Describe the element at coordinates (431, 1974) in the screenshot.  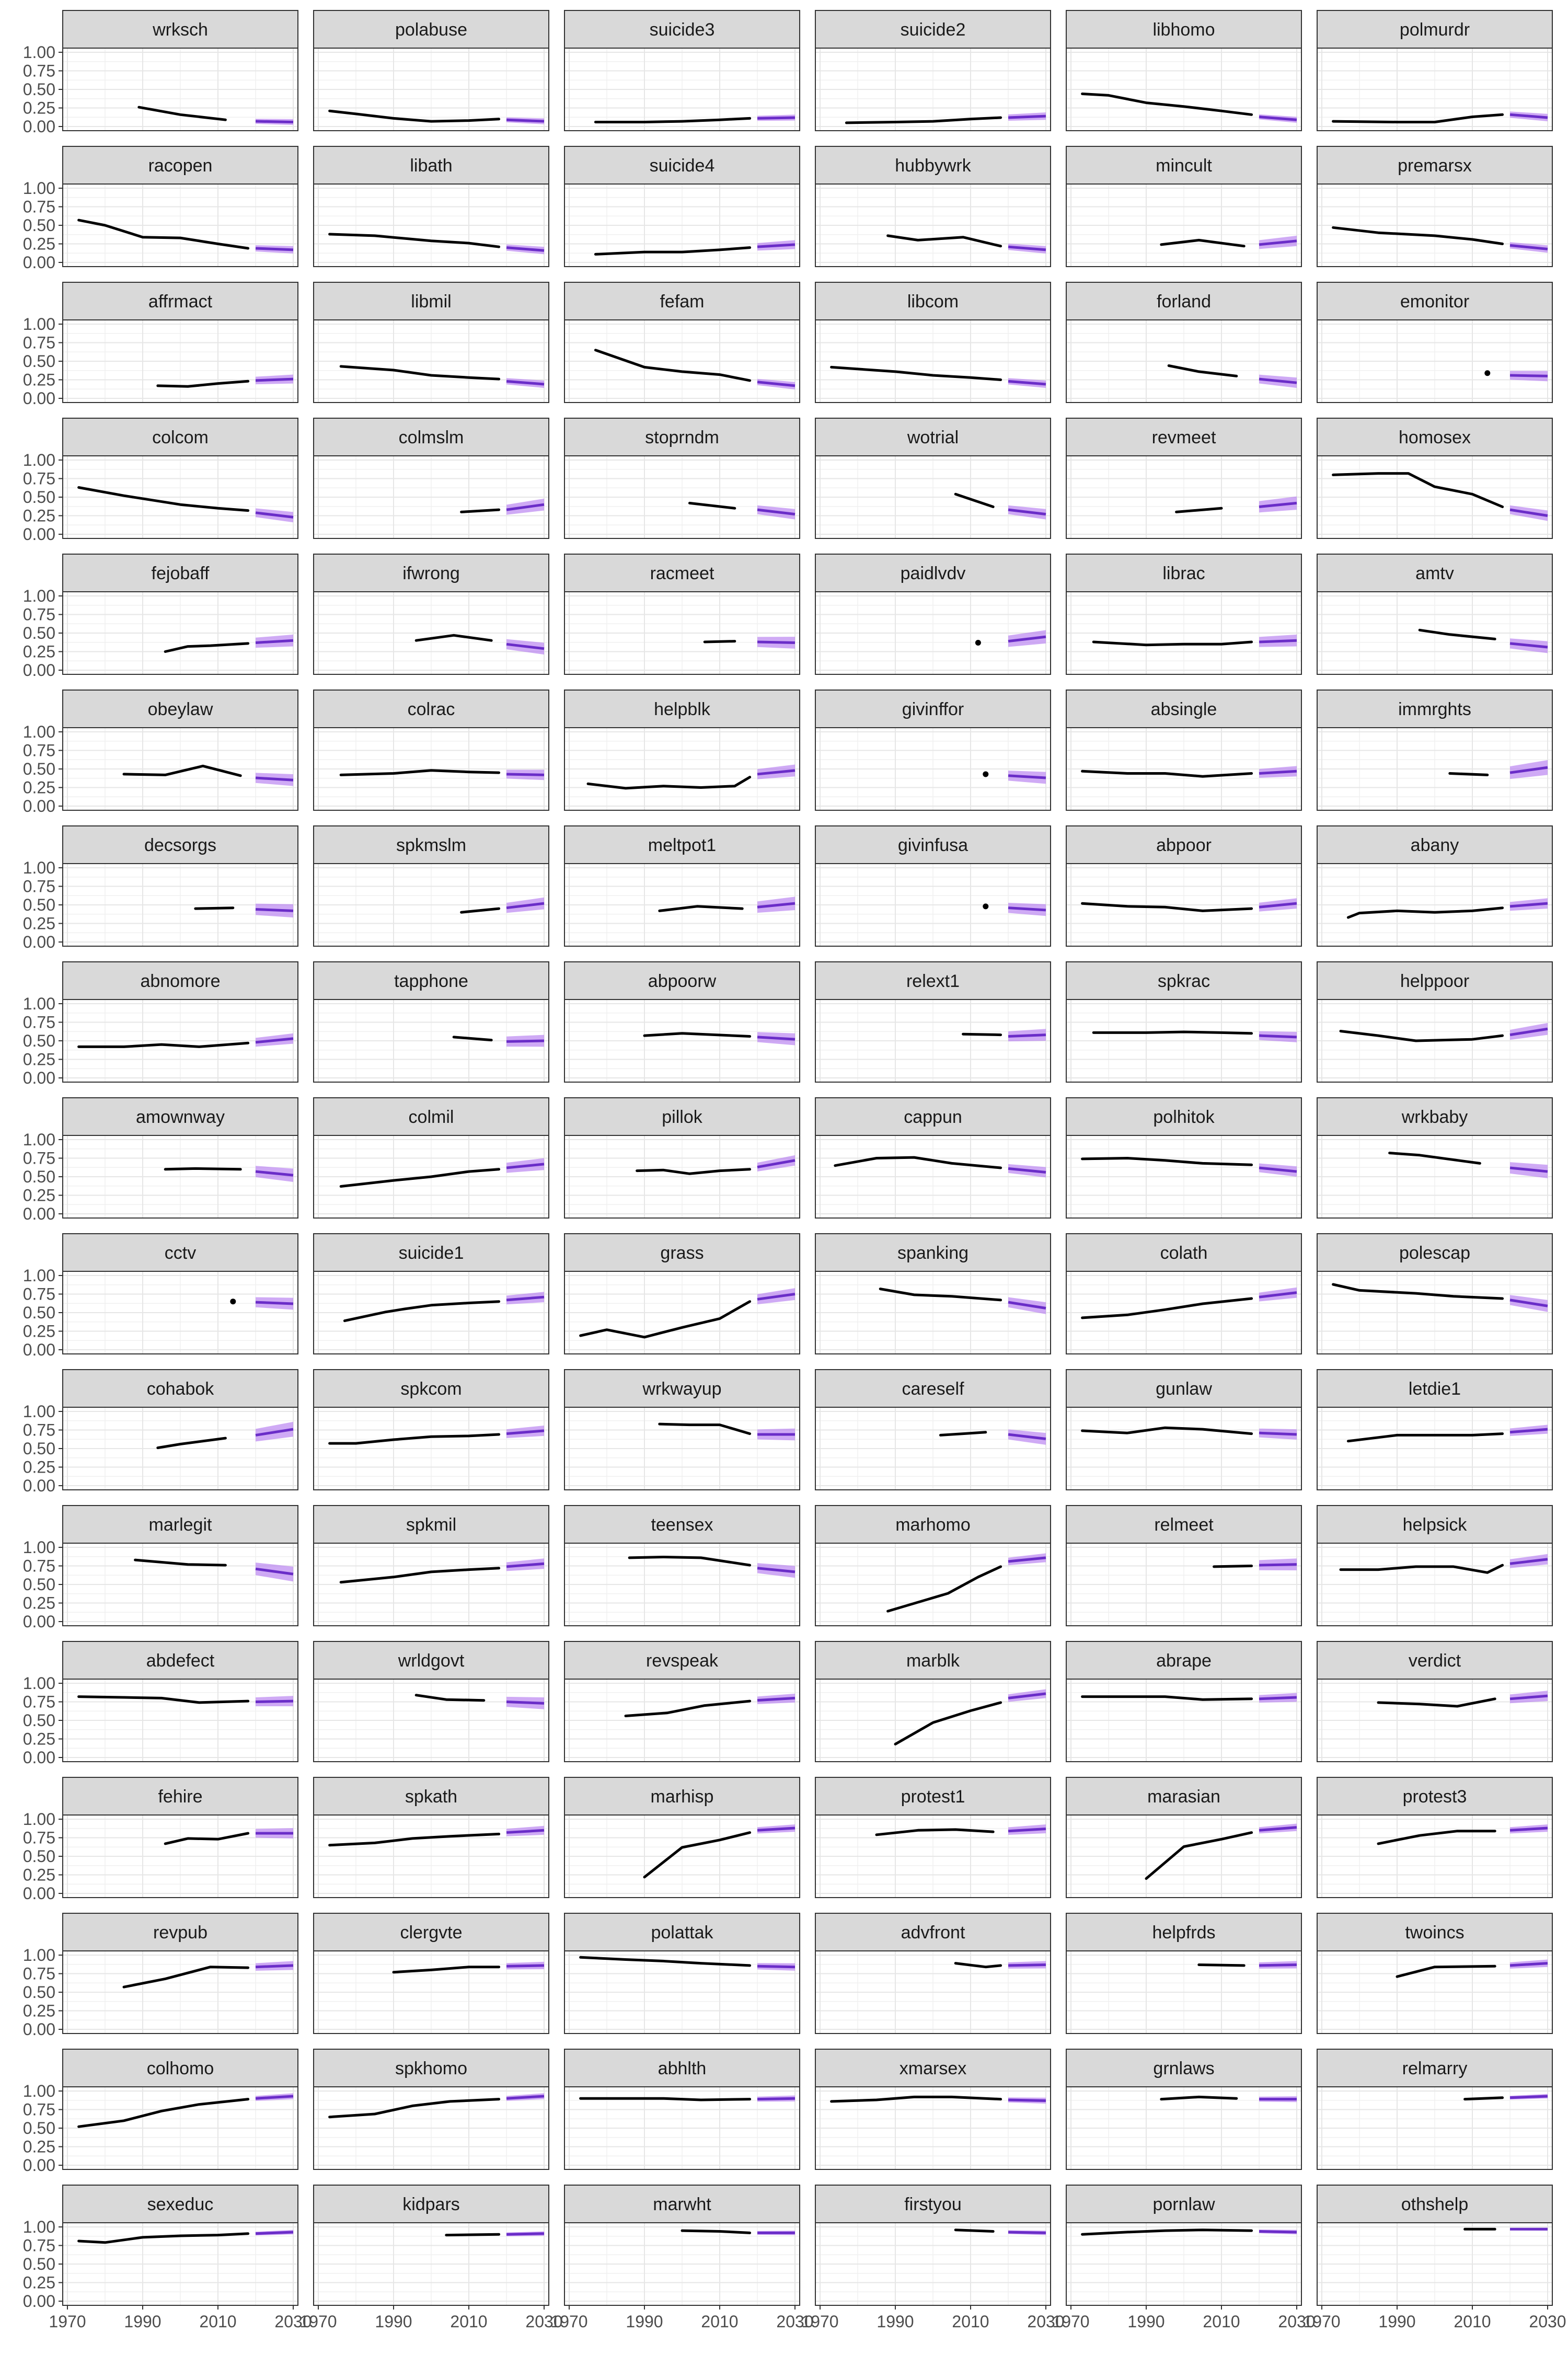
I see `facet-panel-clergvte: clergvte` at that location.